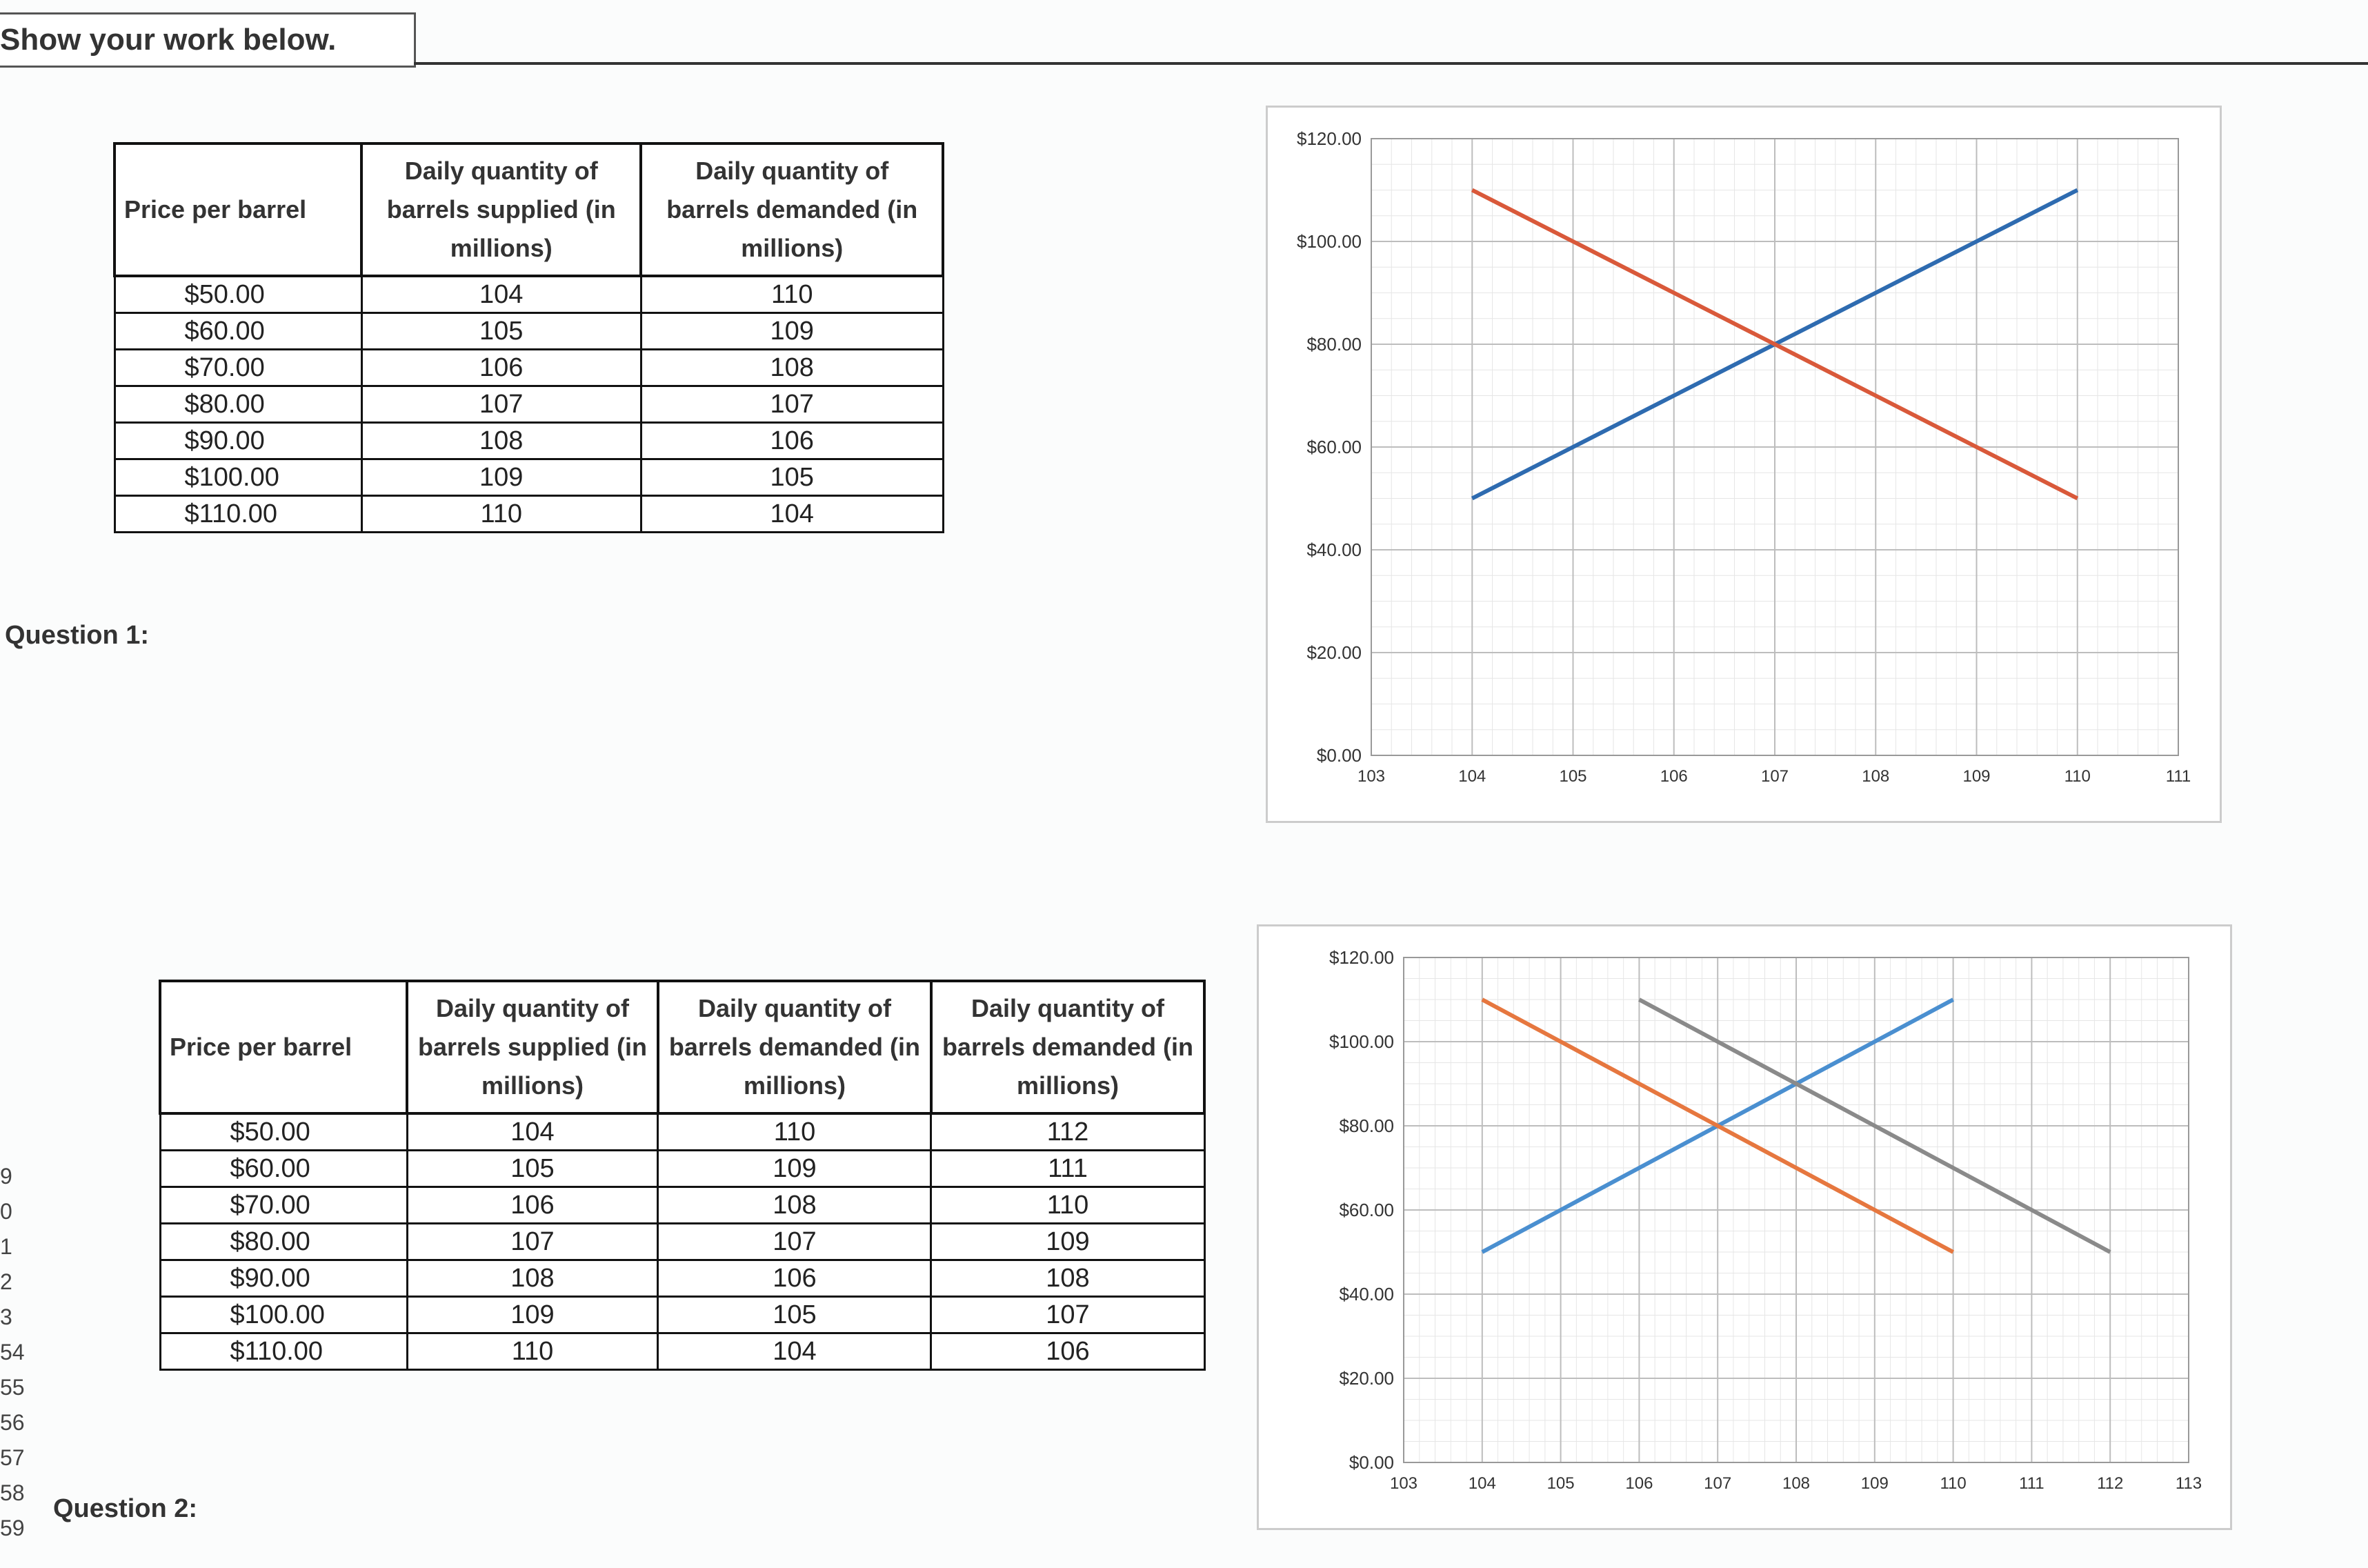  What do you see at coordinates (1366, 1210) in the screenshot?
I see `y-tick-label: $60.00` at bounding box center [1366, 1210].